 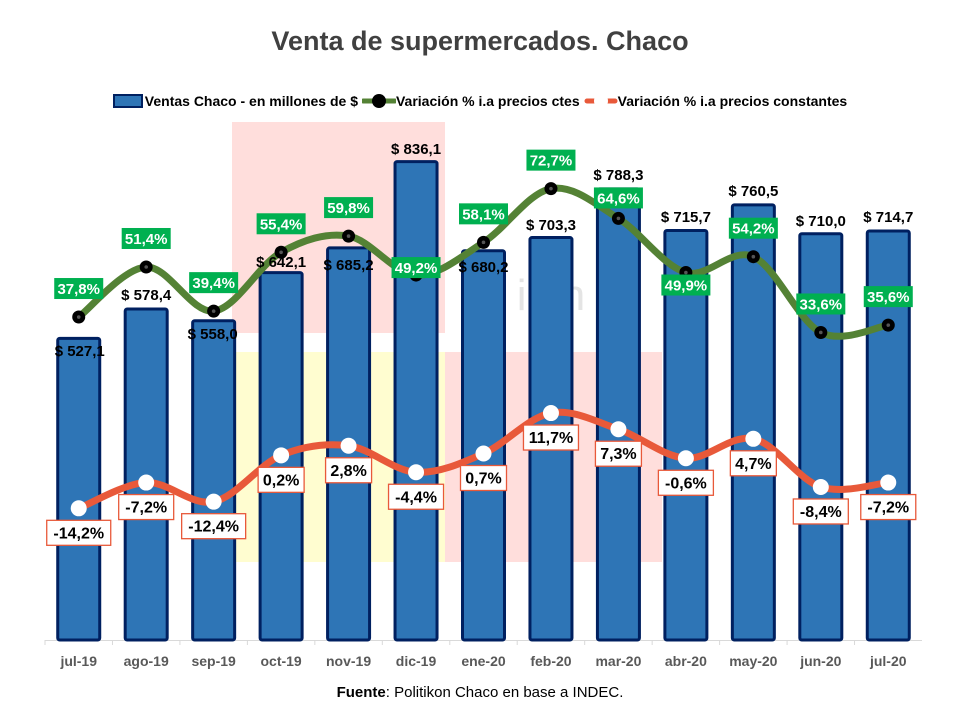 I want to click on green-value-label: 58,1%, so click(x=483, y=214).